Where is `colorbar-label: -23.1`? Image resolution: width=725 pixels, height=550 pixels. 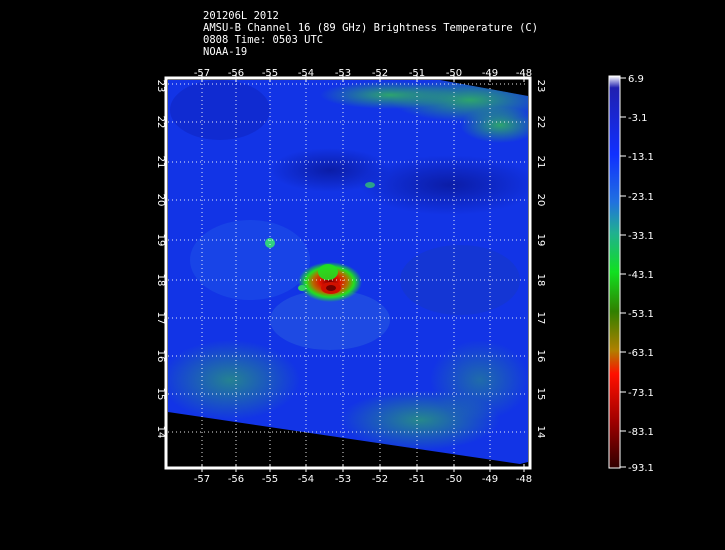 colorbar-label: -23.1 is located at coordinates (641, 197).